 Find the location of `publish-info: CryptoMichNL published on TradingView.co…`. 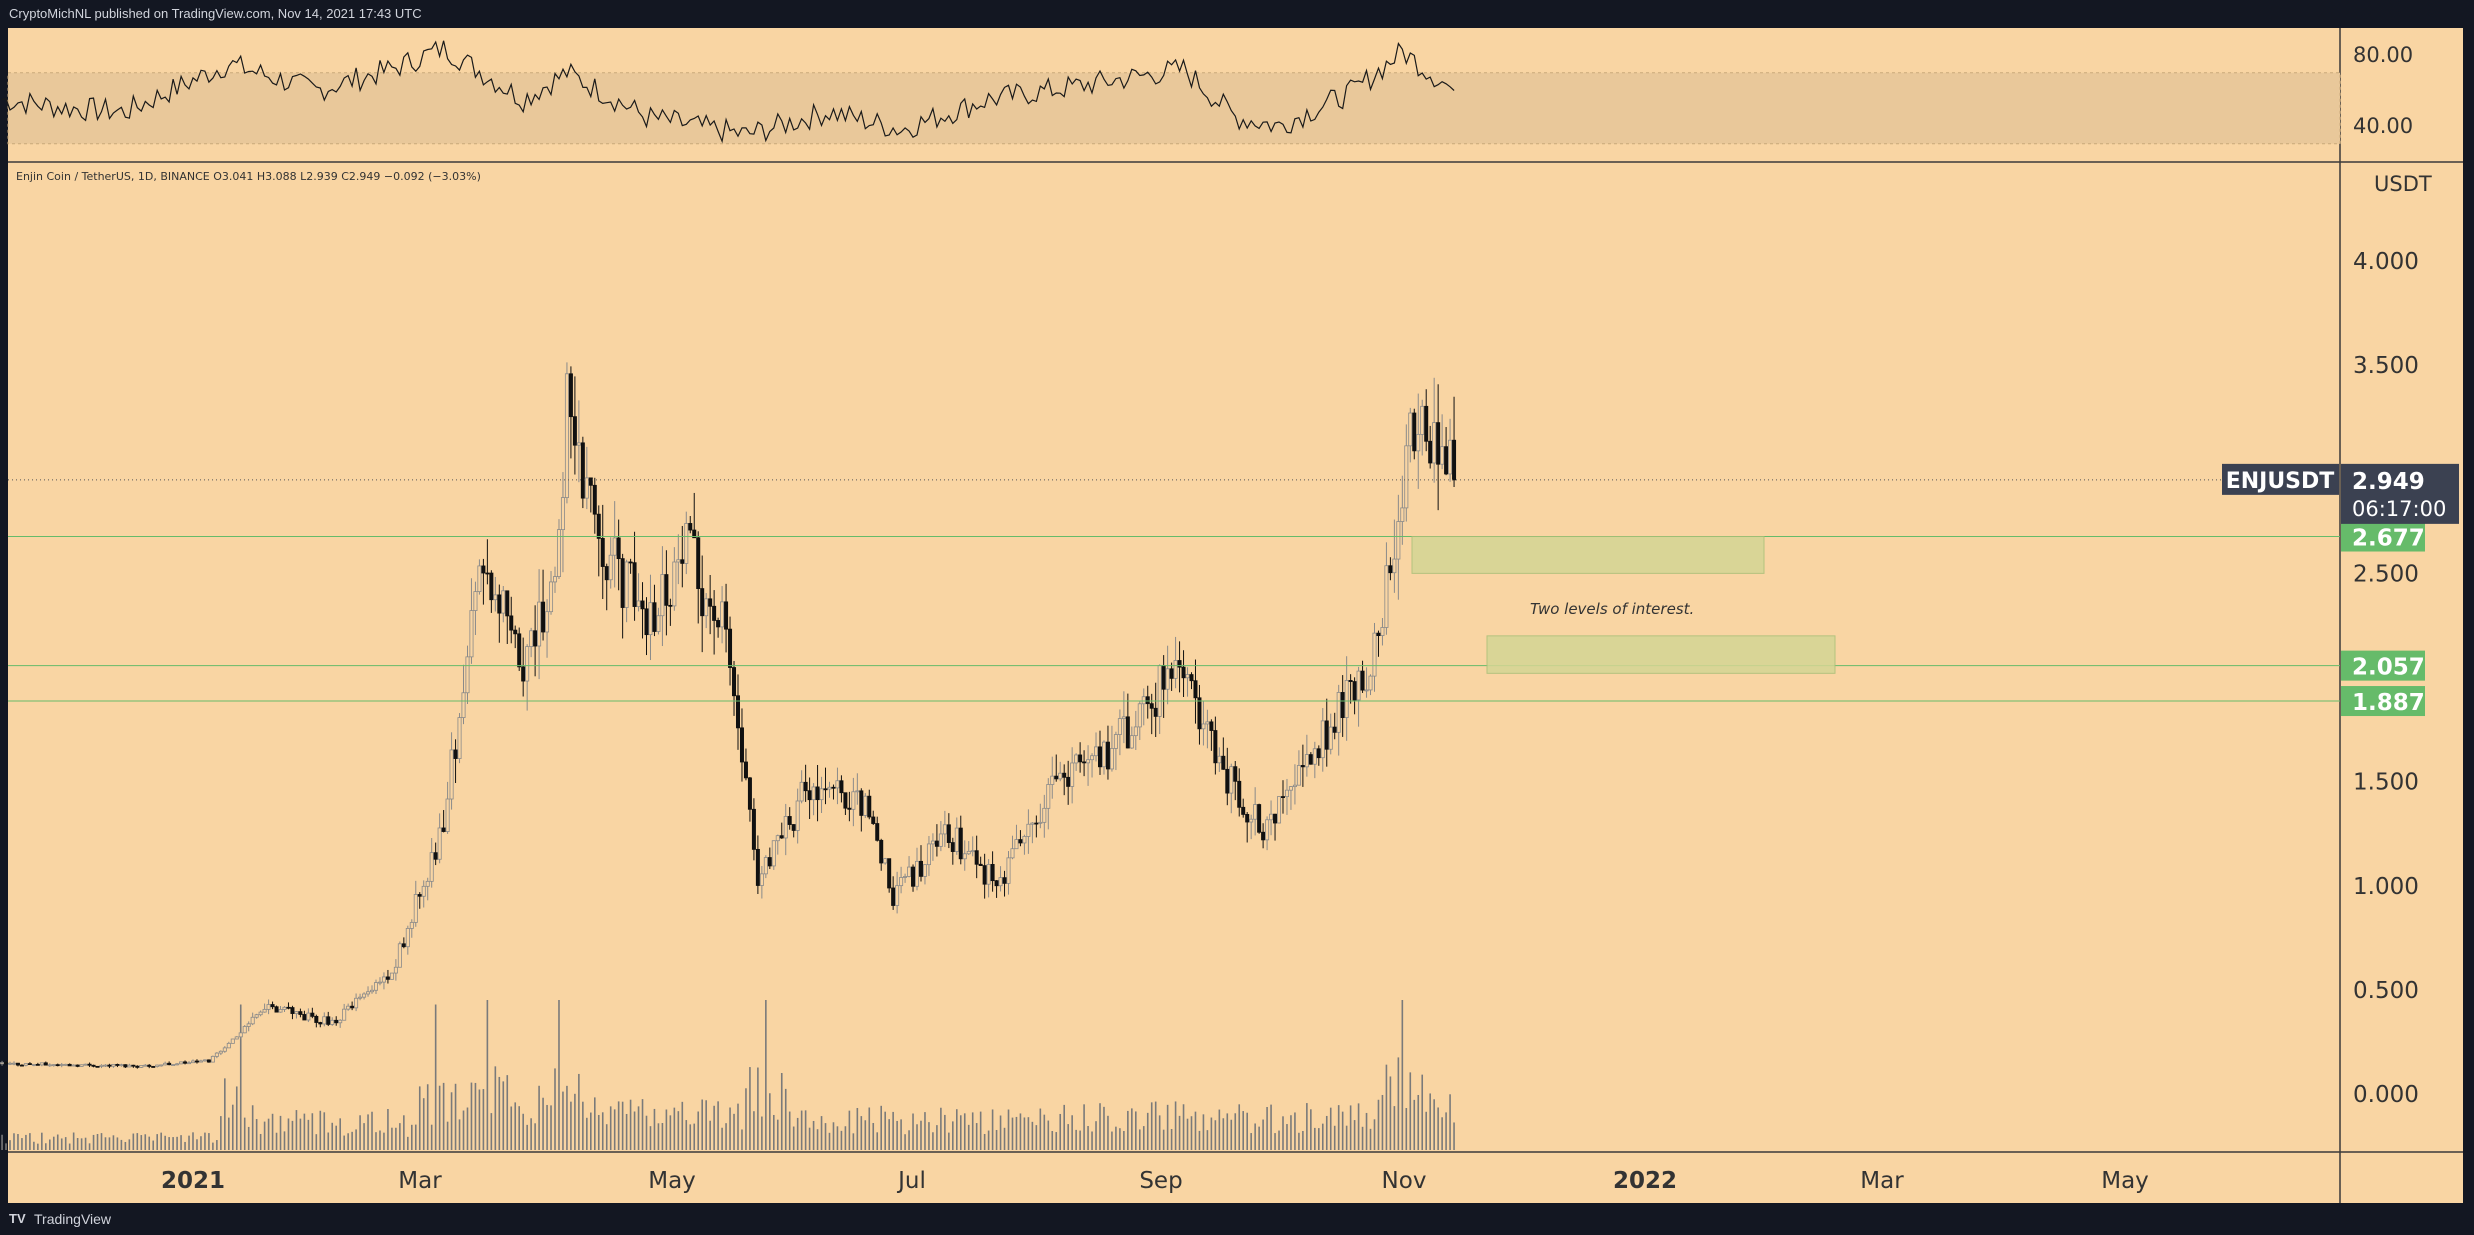

publish-info: CryptoMichNL published on TradingView.co… is located at coordinates (215, 13).